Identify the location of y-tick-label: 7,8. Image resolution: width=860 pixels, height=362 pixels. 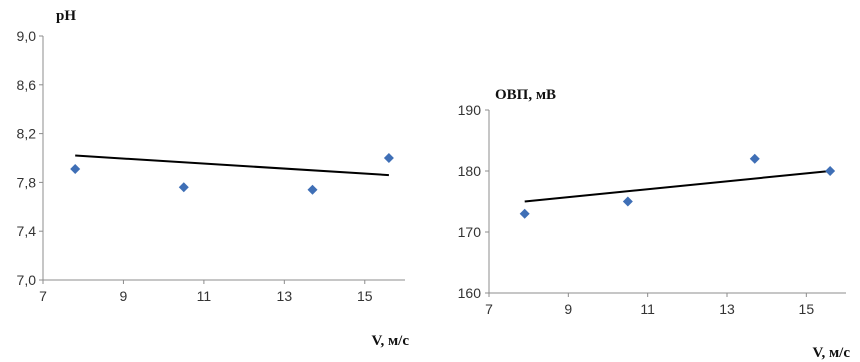
(27, 182).